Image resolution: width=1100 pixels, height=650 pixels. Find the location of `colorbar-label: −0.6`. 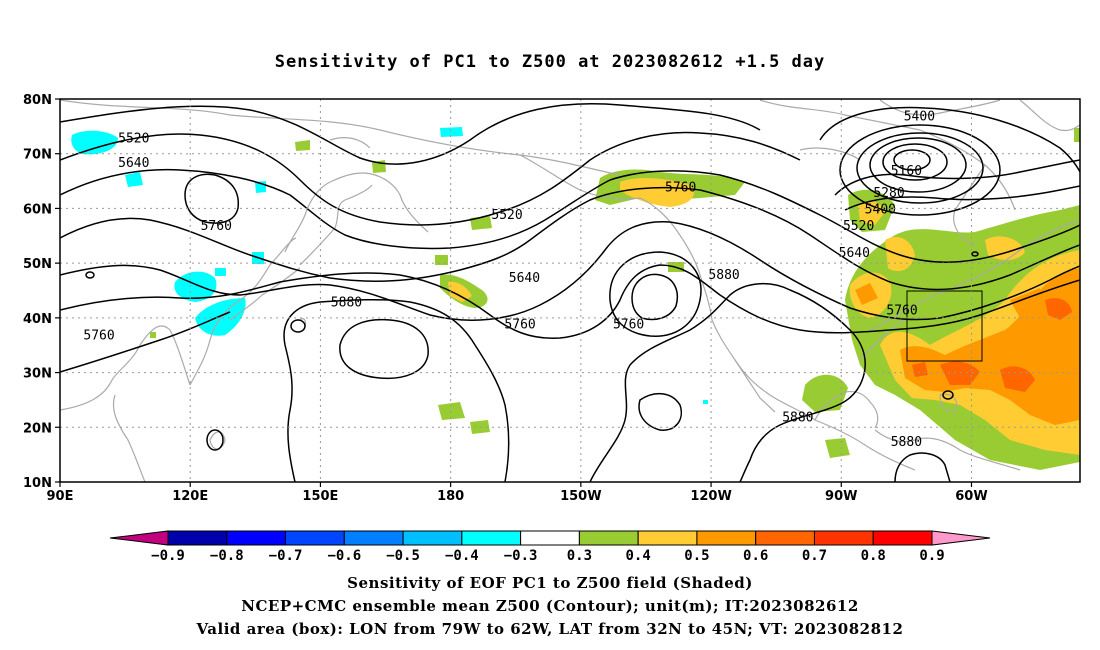

colorbar-label: −0.6 is located at coordinates (344, 556).